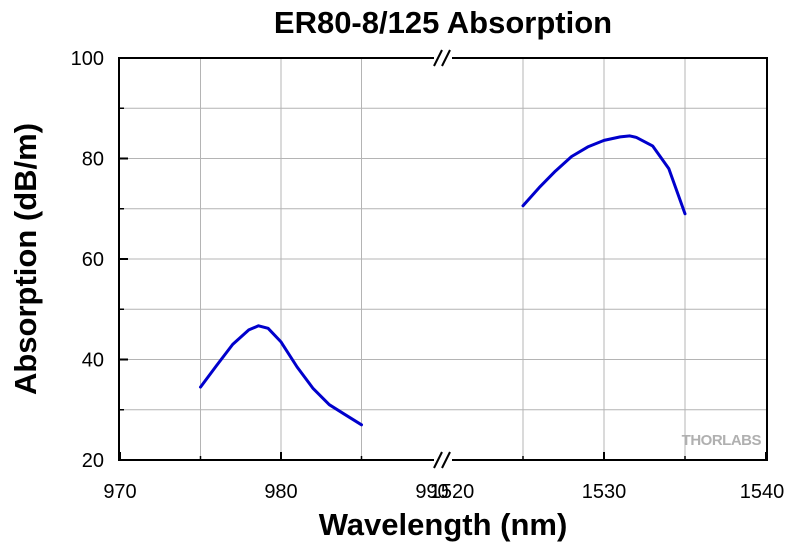 The height and width of the screenshot is (546, 800). I want to click on y-tick-label: 60, so click(93, 260).